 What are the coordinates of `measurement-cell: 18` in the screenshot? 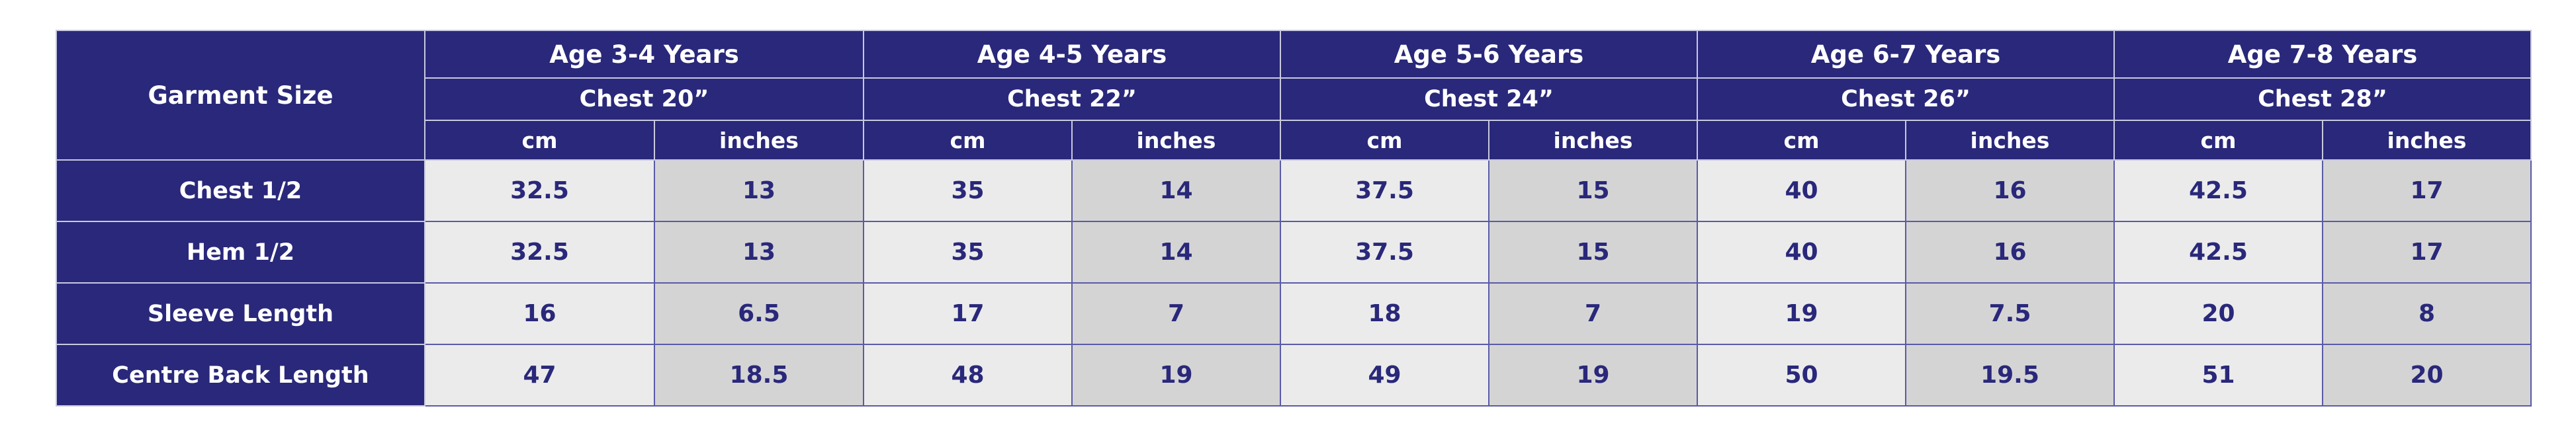 It's located at (1384, 313).